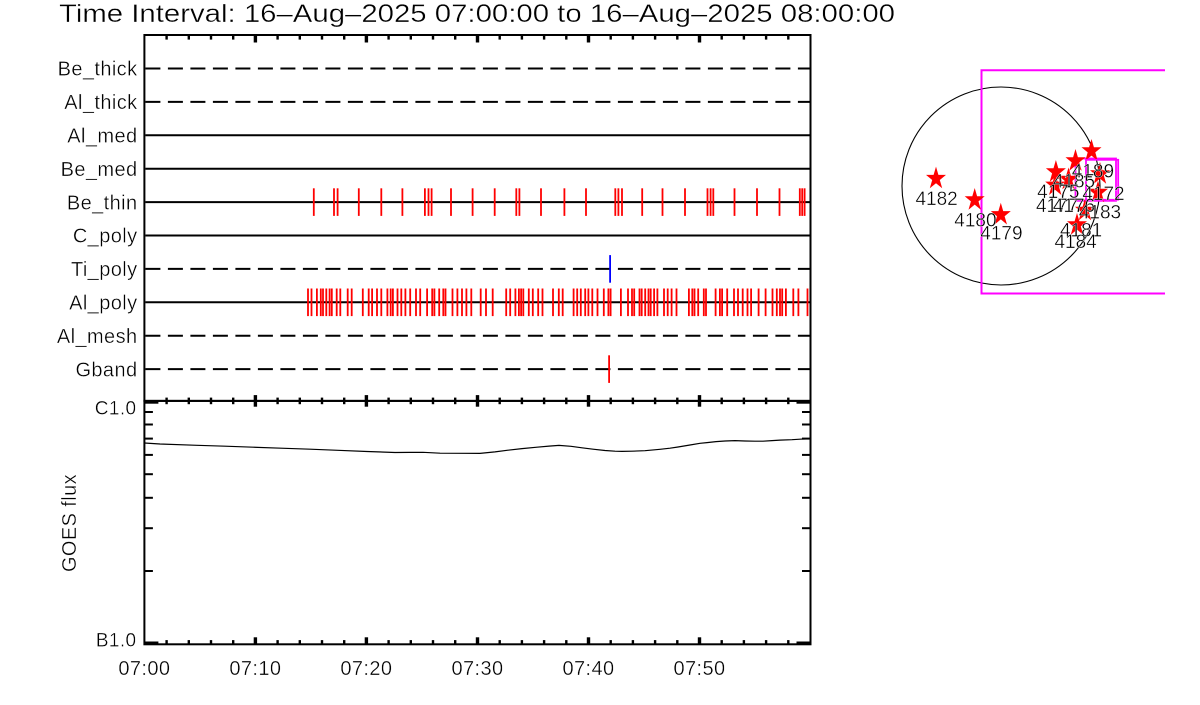  Describe the element at coordinates (1093, 171) in the screenshot. I see `svg-text: 4189` at that location.